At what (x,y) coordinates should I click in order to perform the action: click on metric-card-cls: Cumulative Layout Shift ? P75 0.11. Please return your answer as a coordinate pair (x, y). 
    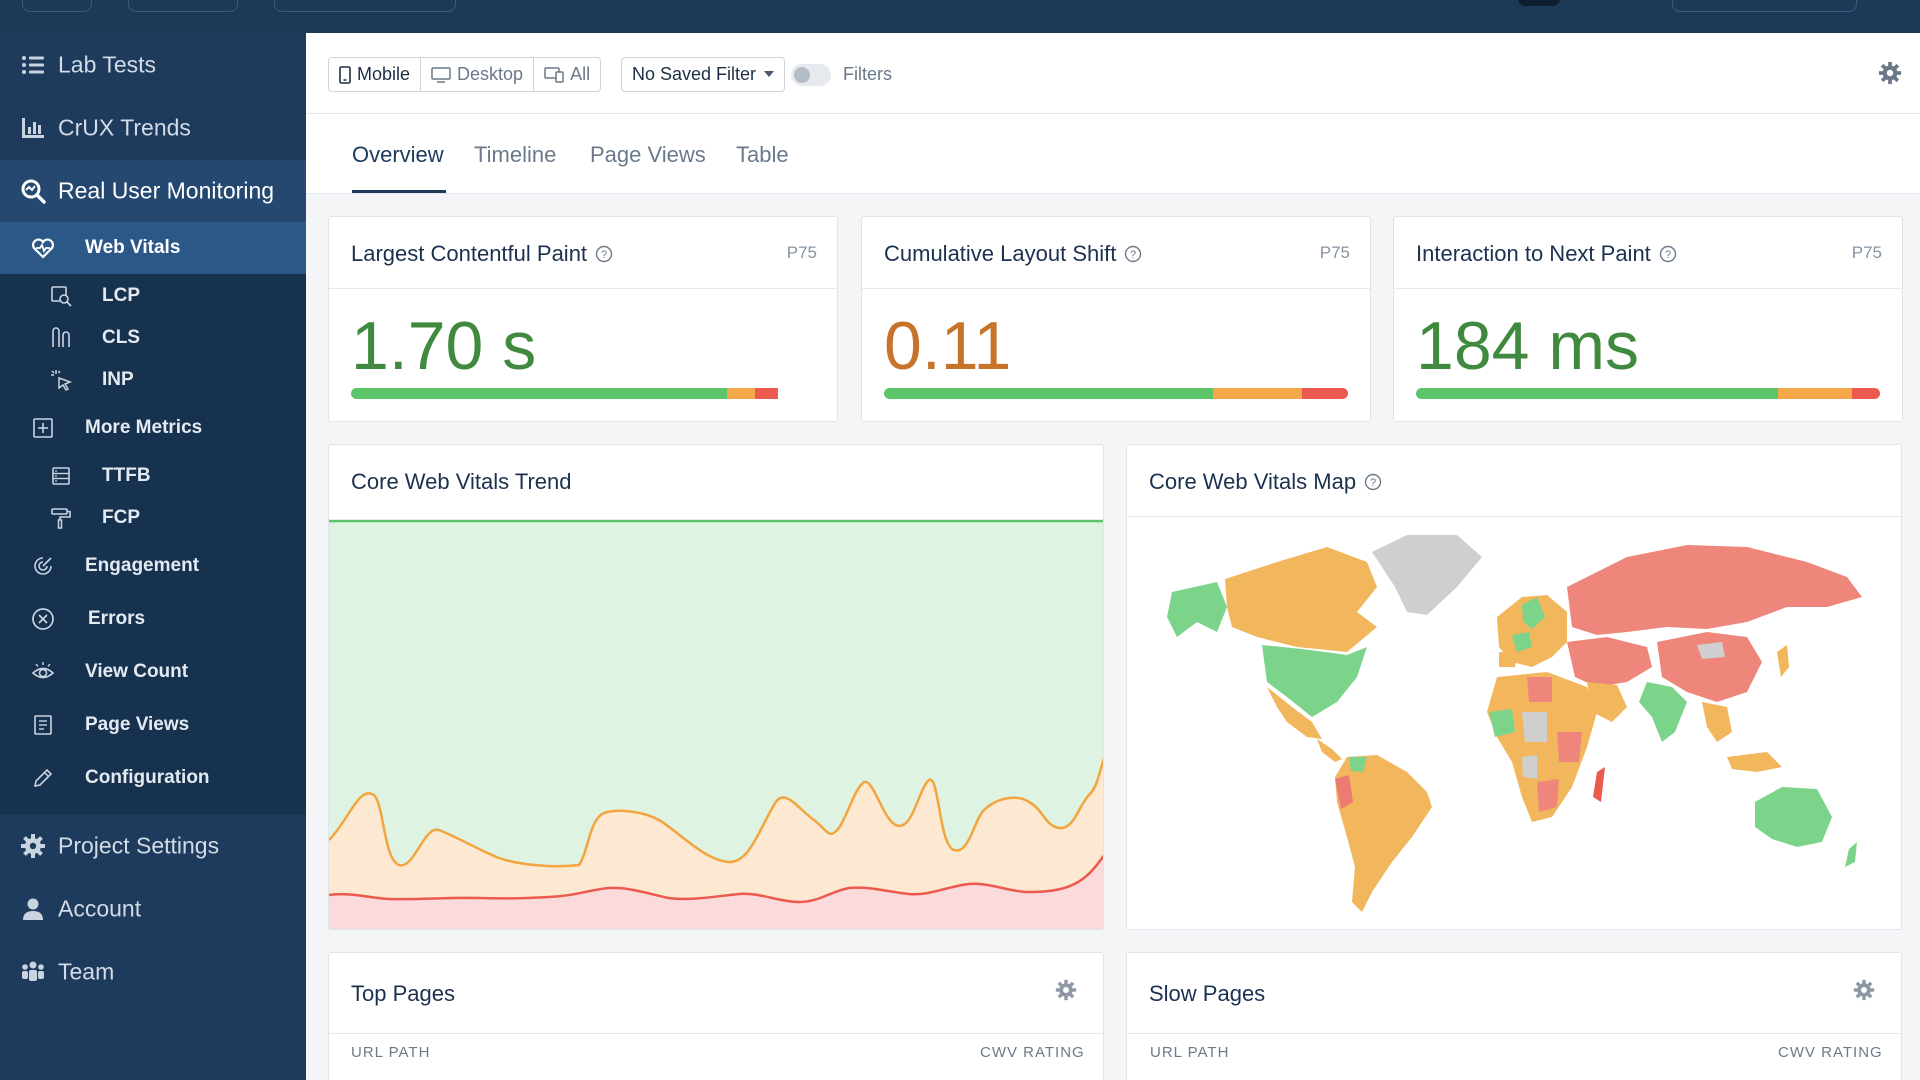
    Looking at the image, I should click on (1116, 319).